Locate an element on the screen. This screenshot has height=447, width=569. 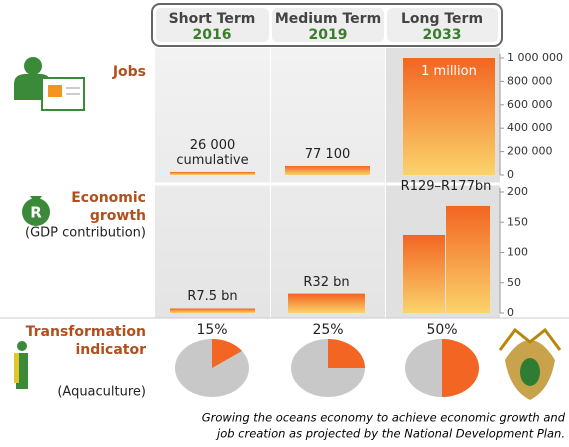
section-title: Jobs is located at coordinates (129, 72).